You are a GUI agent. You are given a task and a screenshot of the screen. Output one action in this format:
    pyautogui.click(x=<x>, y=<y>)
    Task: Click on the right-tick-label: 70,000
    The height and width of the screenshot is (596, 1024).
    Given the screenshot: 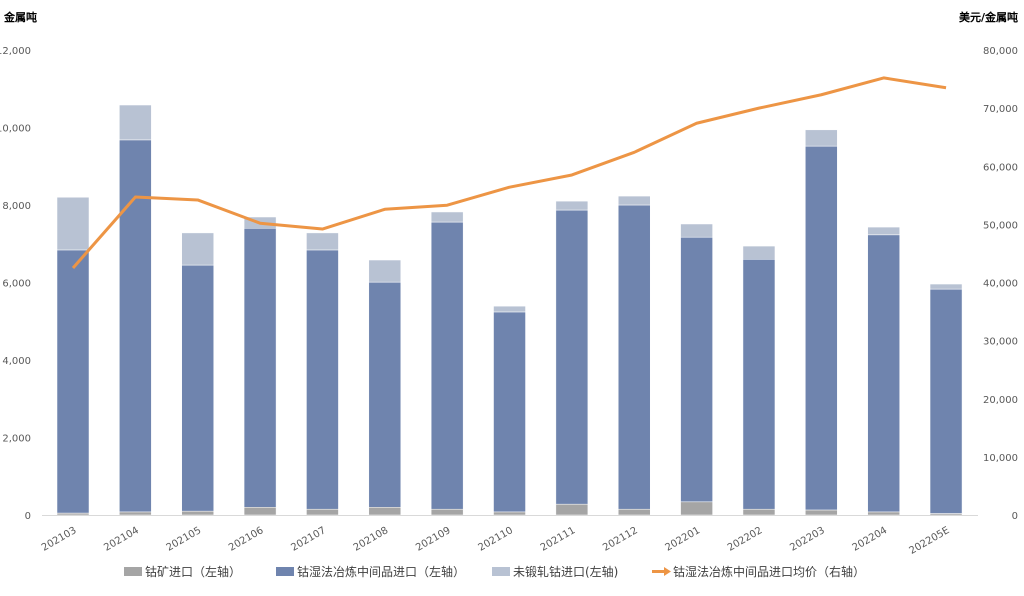 What is the action you would take?
    pyautogui.click(x=1000, y=109)
    